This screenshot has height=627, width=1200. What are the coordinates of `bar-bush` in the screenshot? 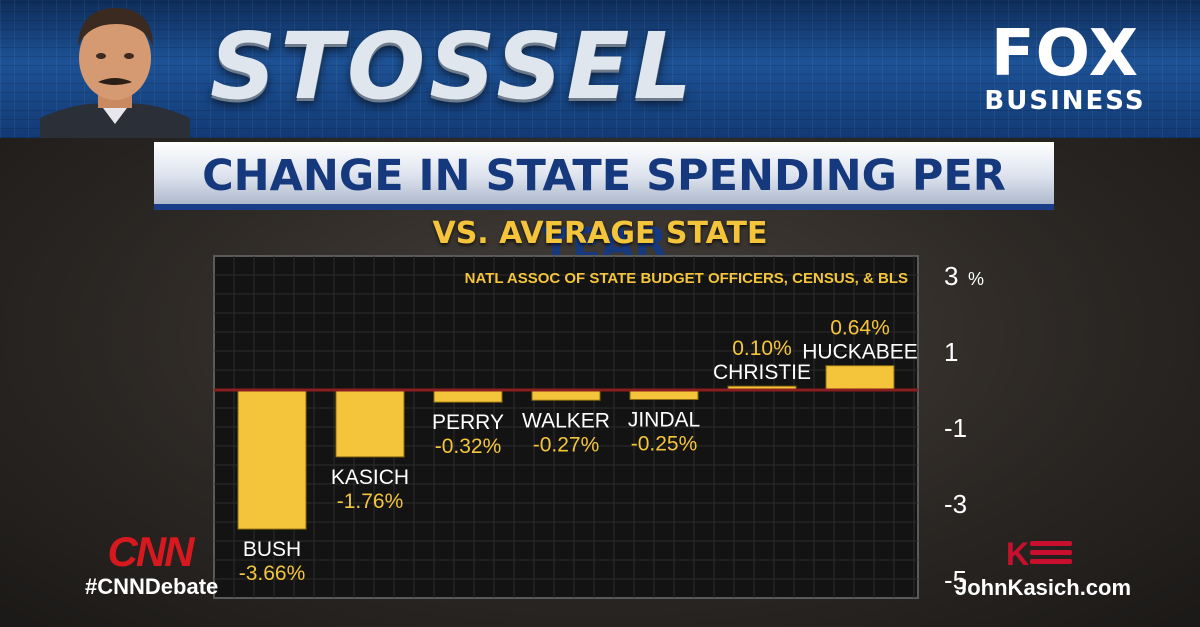 It's located at (272, 459).